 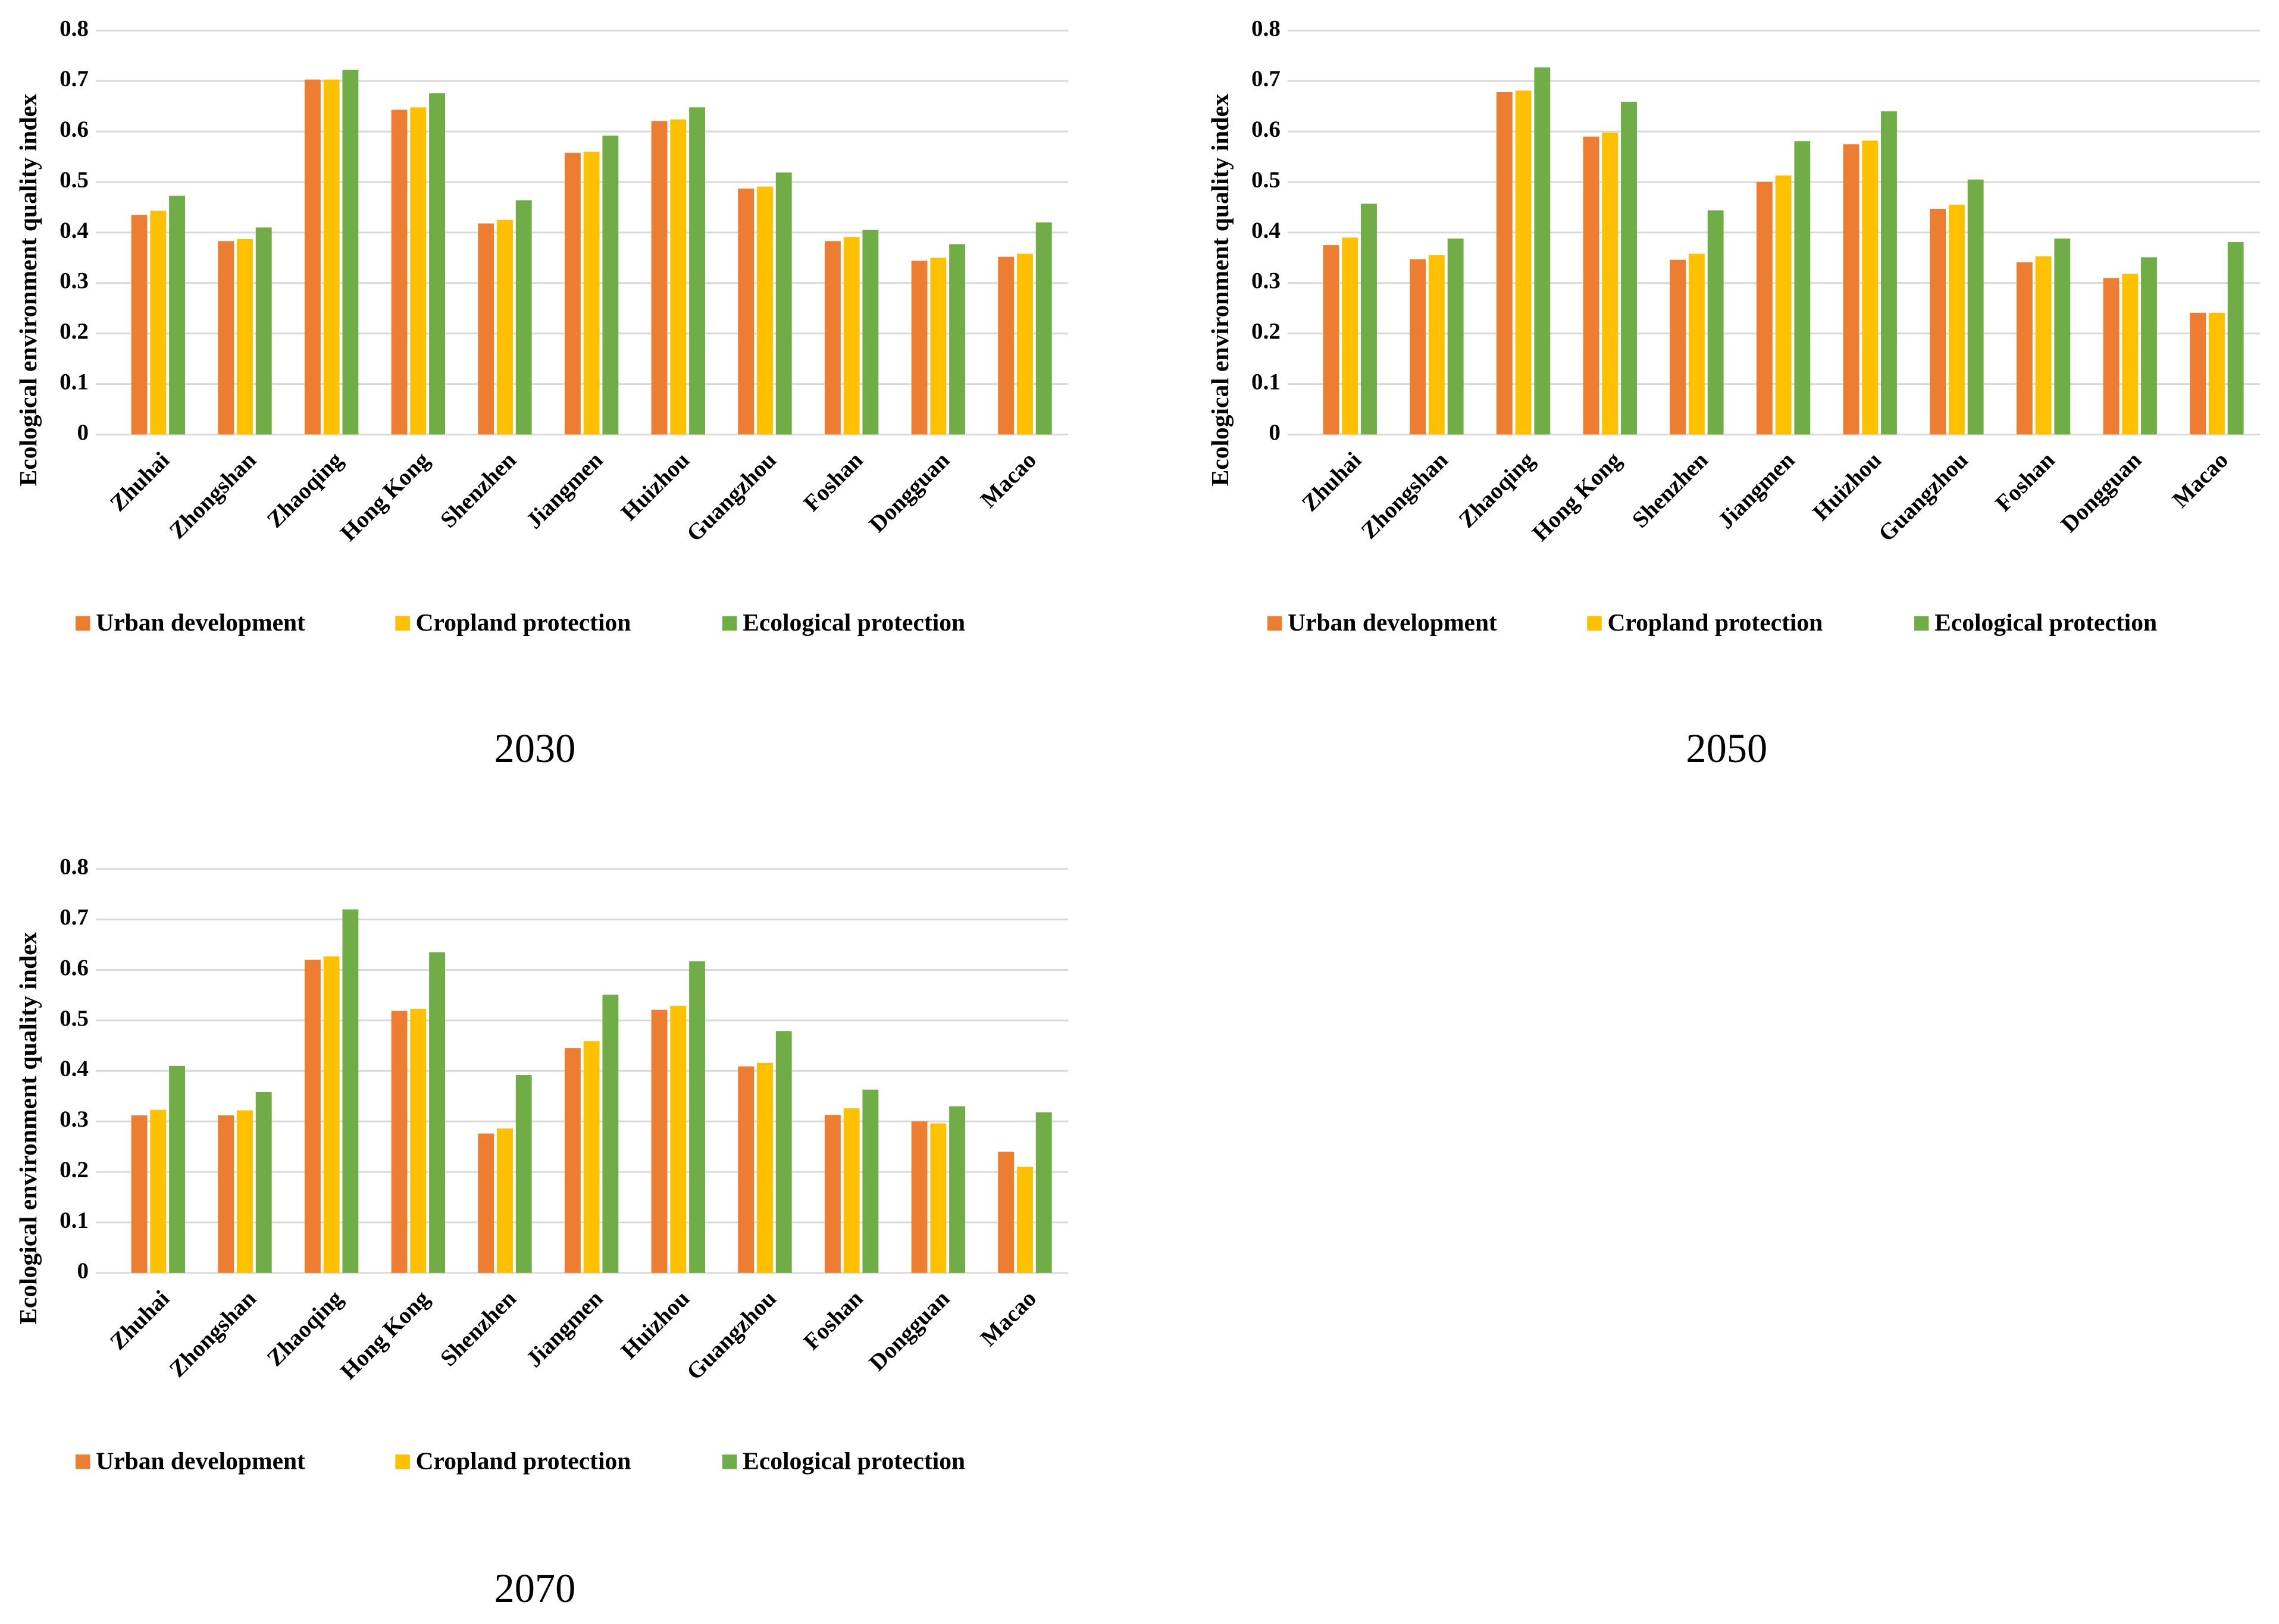 I want to click on y-tick-label: 0.8, so click(x=74, y=867).